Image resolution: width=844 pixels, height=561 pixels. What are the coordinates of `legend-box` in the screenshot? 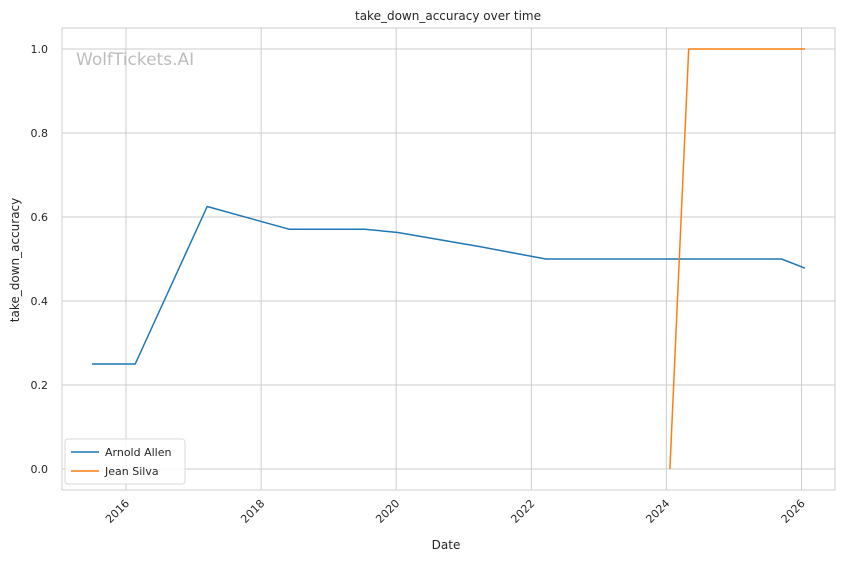 It's located at (125, 461).